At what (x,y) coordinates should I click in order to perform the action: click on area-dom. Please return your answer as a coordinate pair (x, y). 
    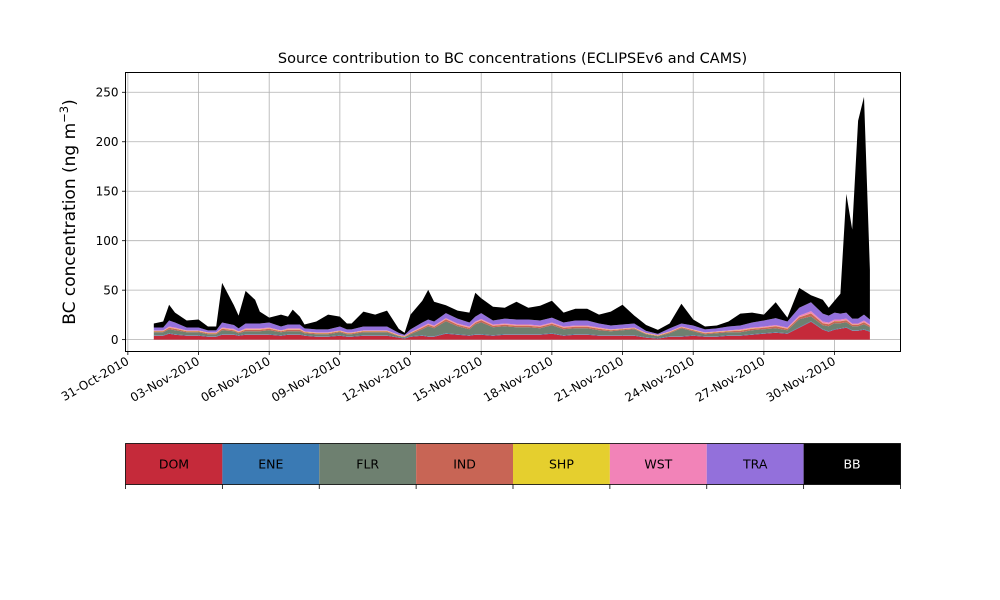
    Looking at the image, I should click on (511, 330).